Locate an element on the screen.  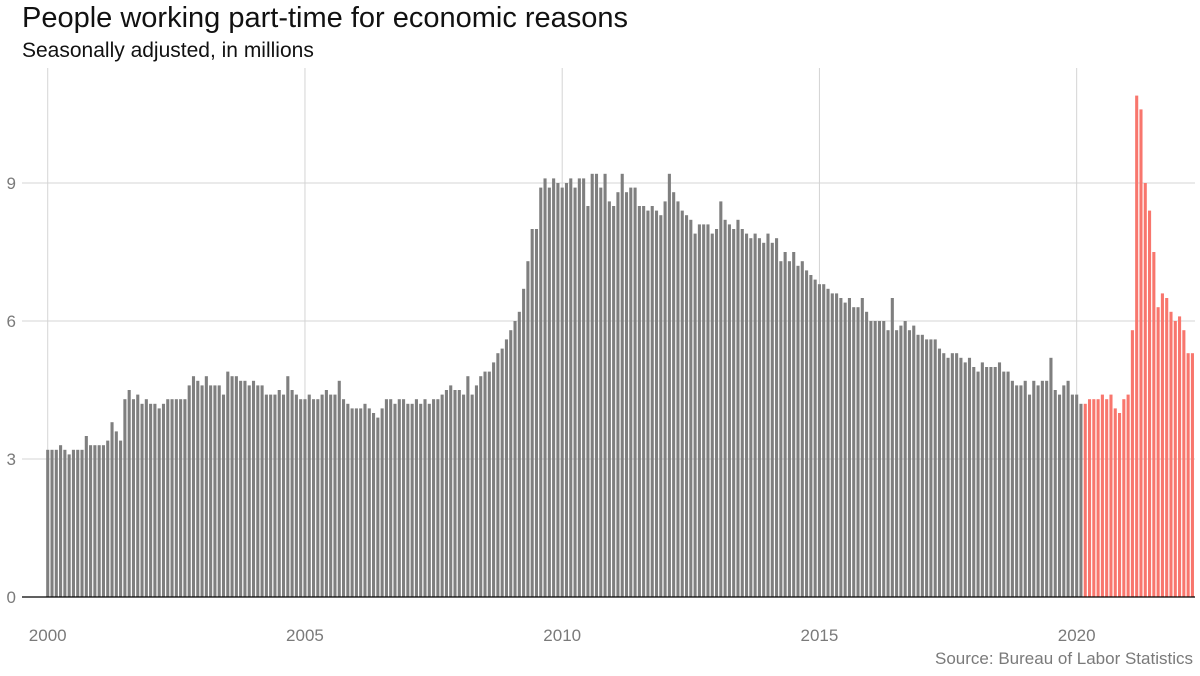
x-tick-label-2010: 2010 is located at coordinates (562, 635).